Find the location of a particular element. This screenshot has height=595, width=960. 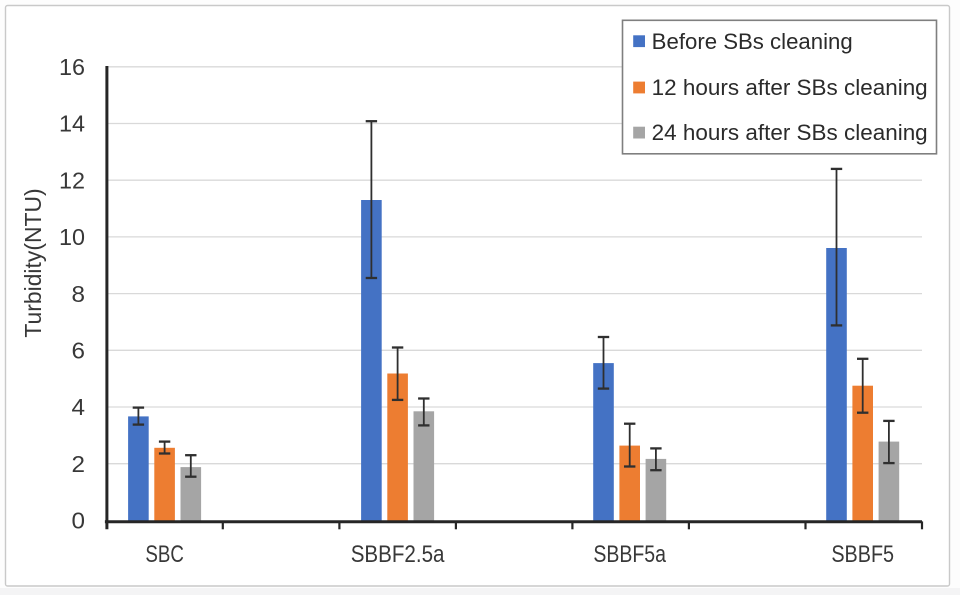

svg-text: 4 is located at coordinates (79, 407).